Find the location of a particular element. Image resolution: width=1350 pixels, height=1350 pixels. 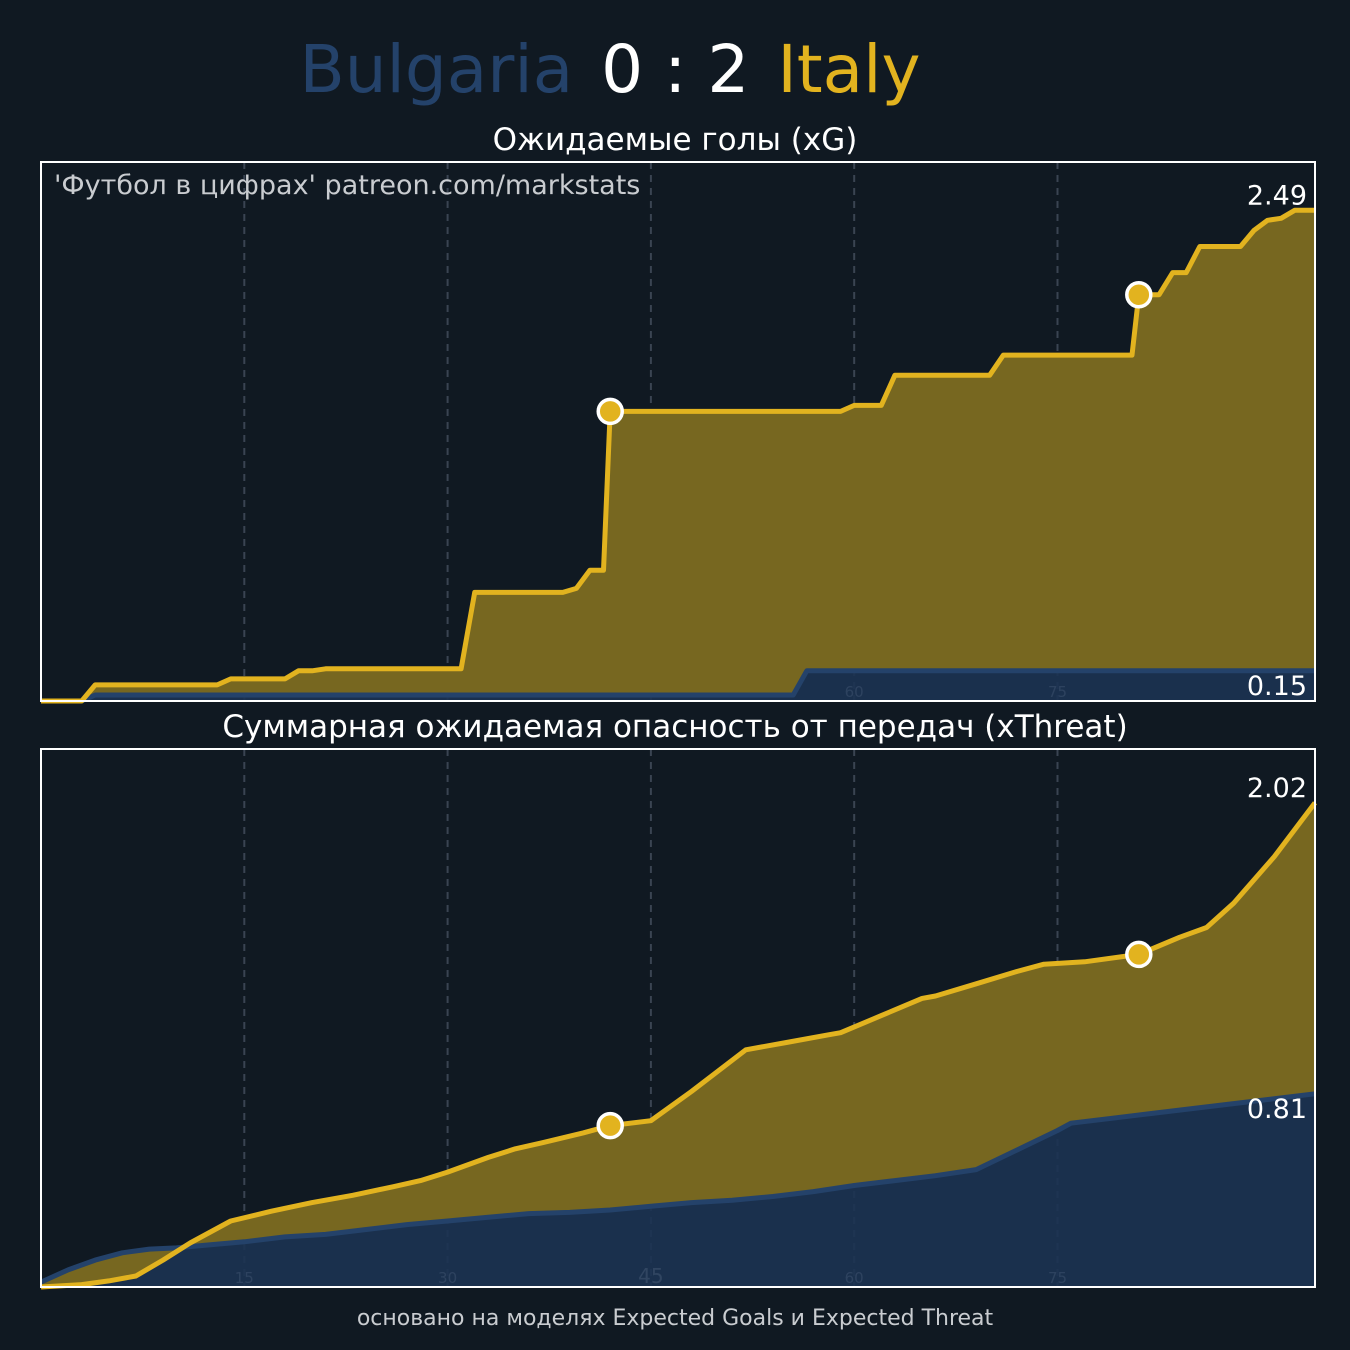

match-score: 0 : 2 is located at coordinates (675, 69).